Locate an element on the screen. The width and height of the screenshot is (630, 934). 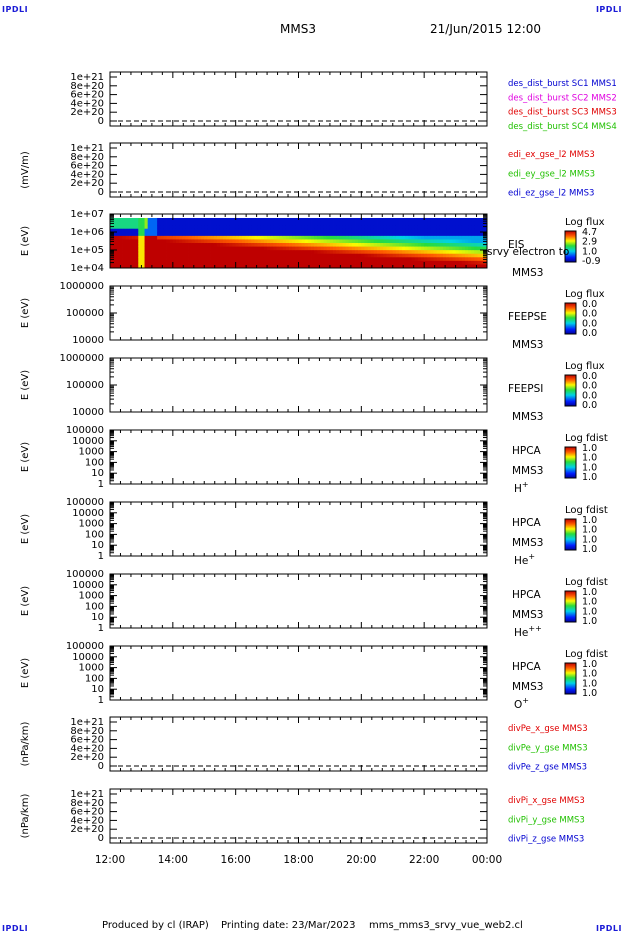
corner-label-top-left: IPDLI is located at coordinates (15, 9).